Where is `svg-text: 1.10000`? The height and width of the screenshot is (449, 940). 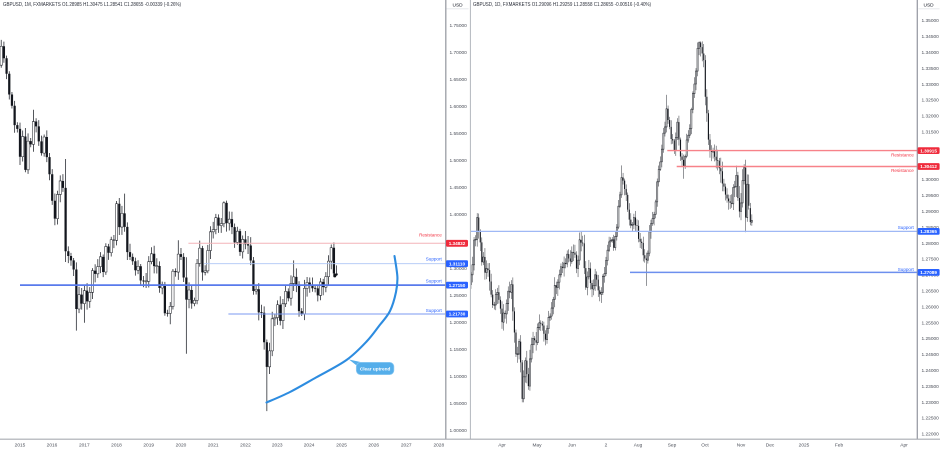 svg-text: 1.10000 is located at coordinates (459, 377).